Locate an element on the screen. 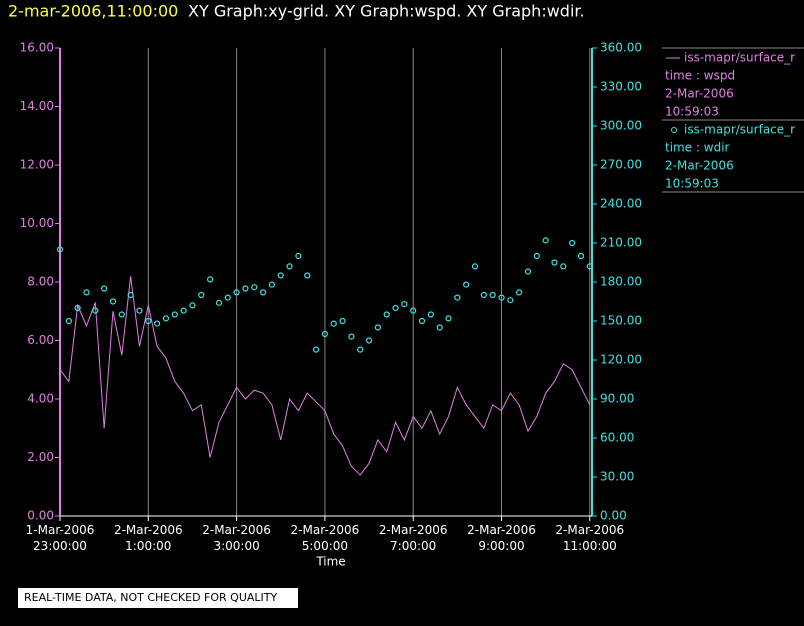 The width and height of the screenshot is (804, 626). x-tick-label-line: 7:00:00 is located at coordinates (413, 546).